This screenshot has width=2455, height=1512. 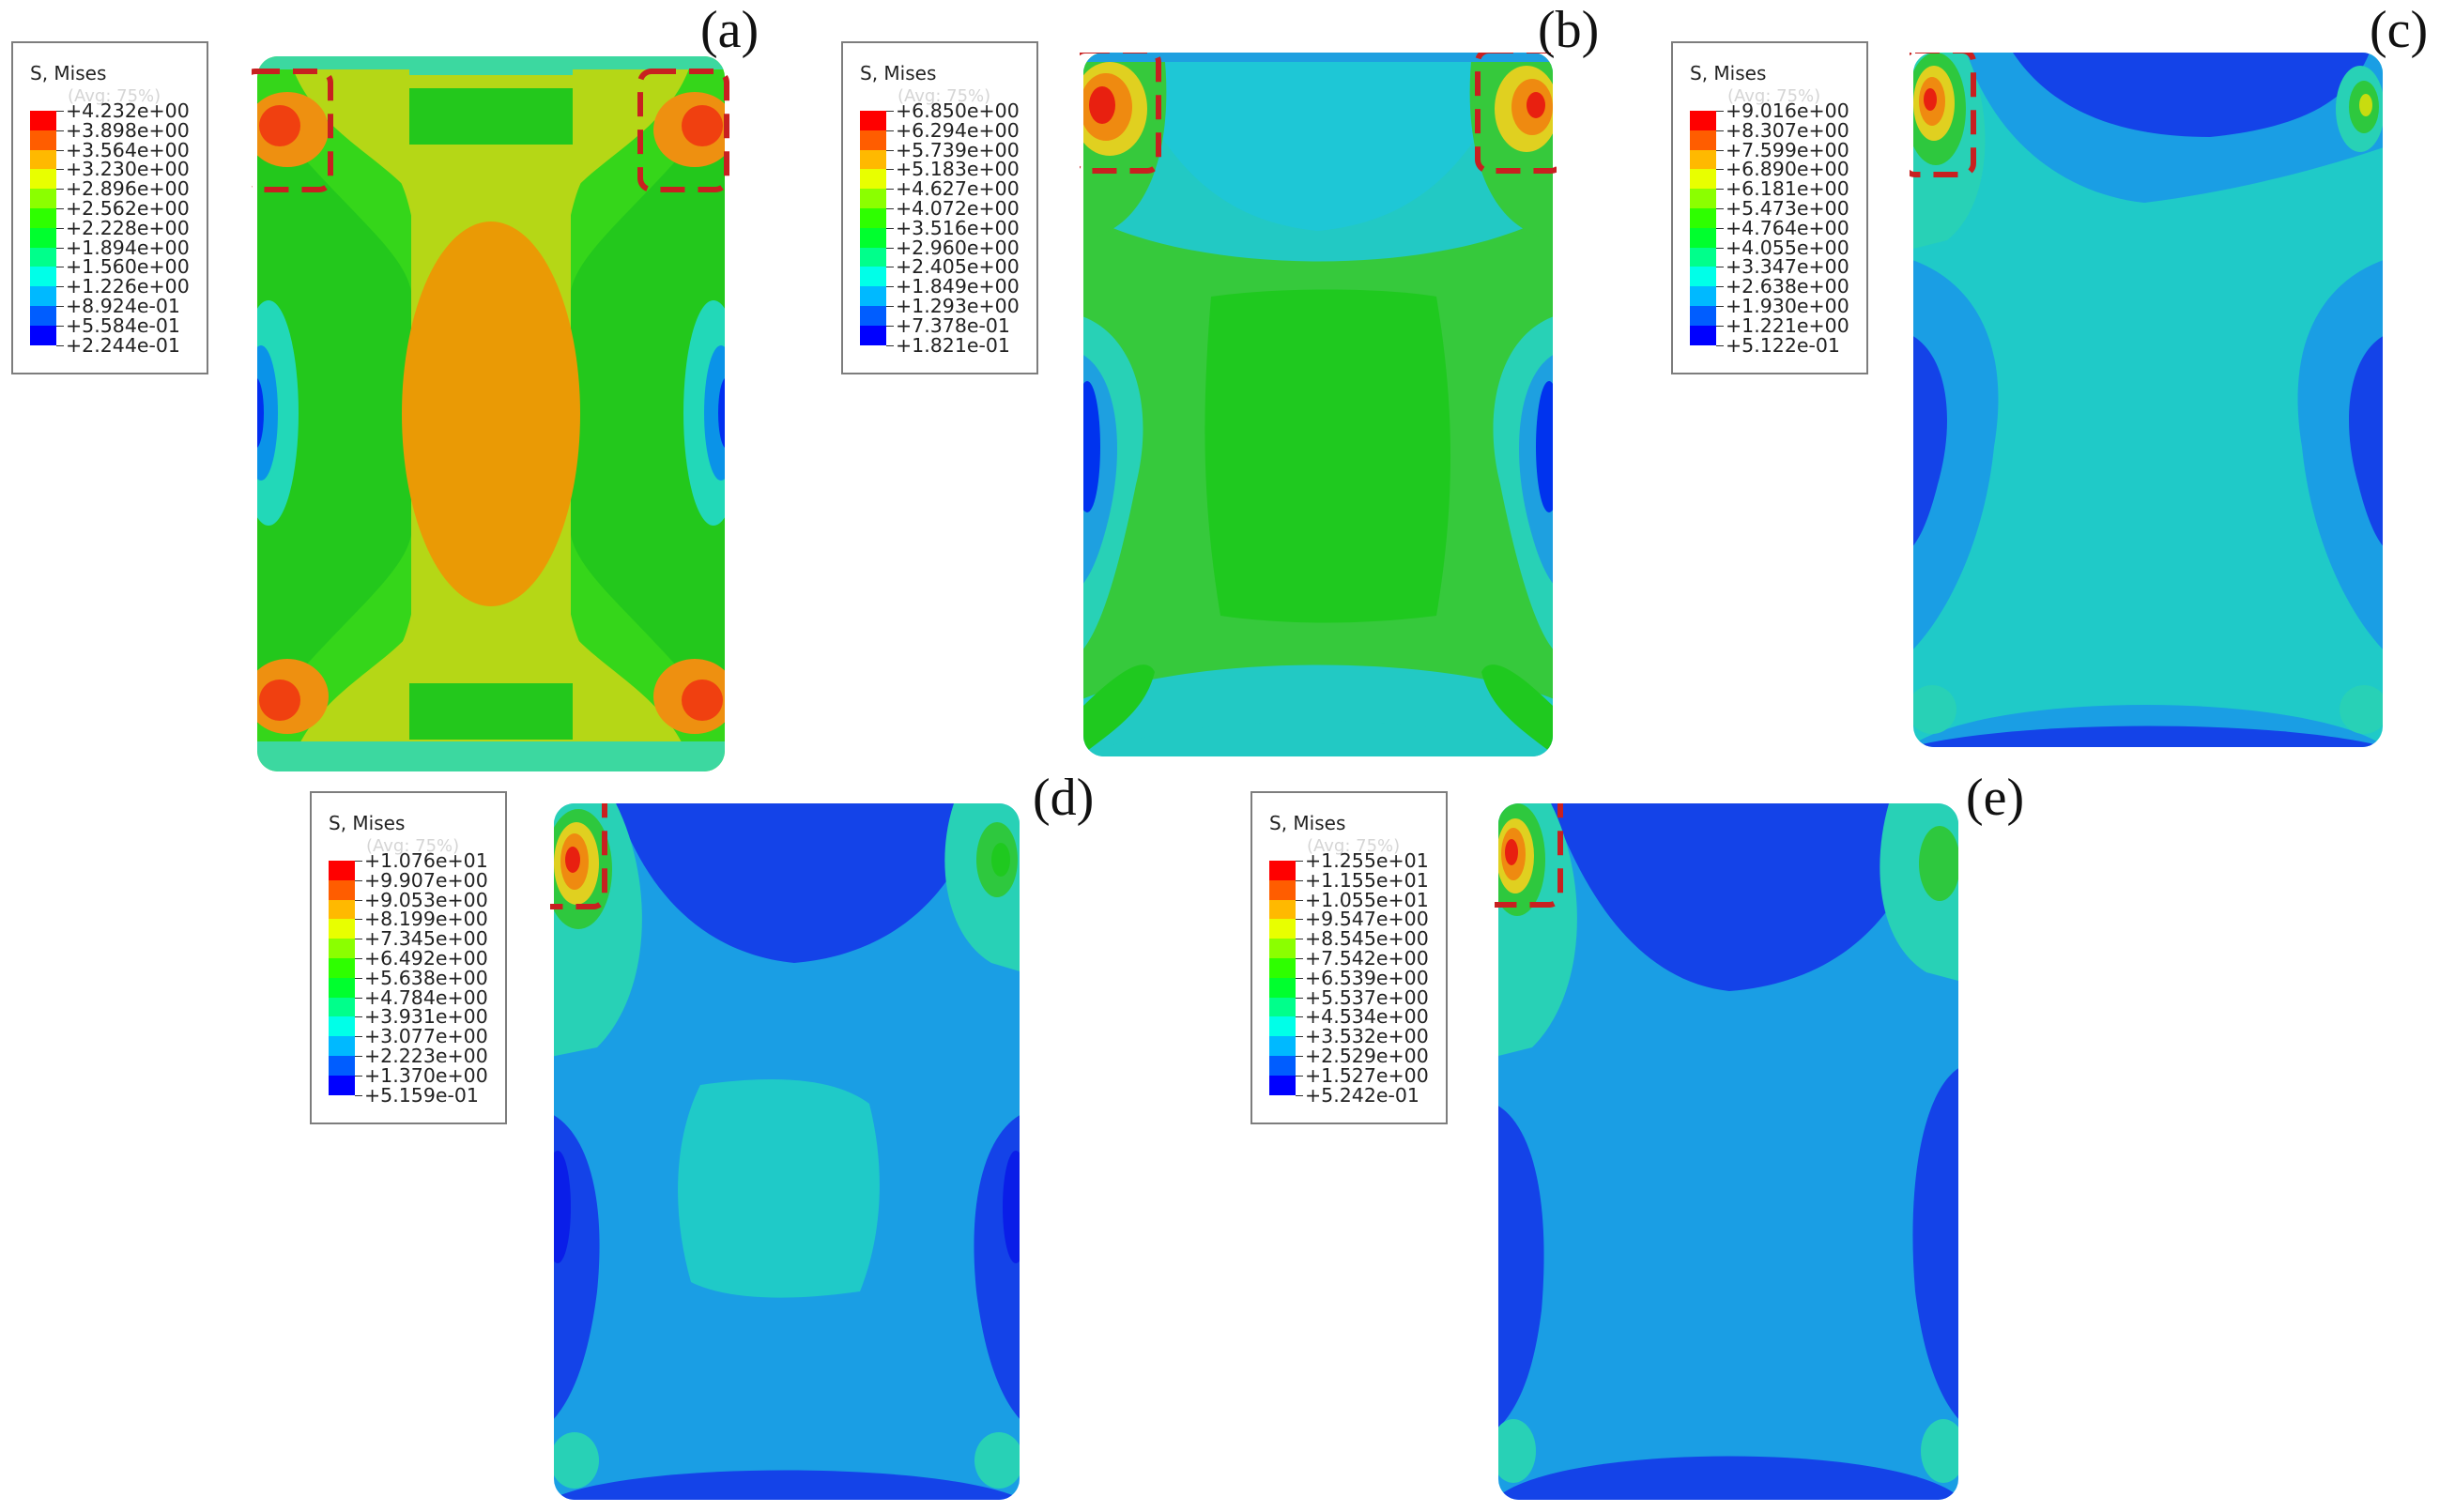 What do you see at coordinates (2399, 30) in the screenshot?
I see `panel-label-c: (c)` at bounding box center [2399, 30].